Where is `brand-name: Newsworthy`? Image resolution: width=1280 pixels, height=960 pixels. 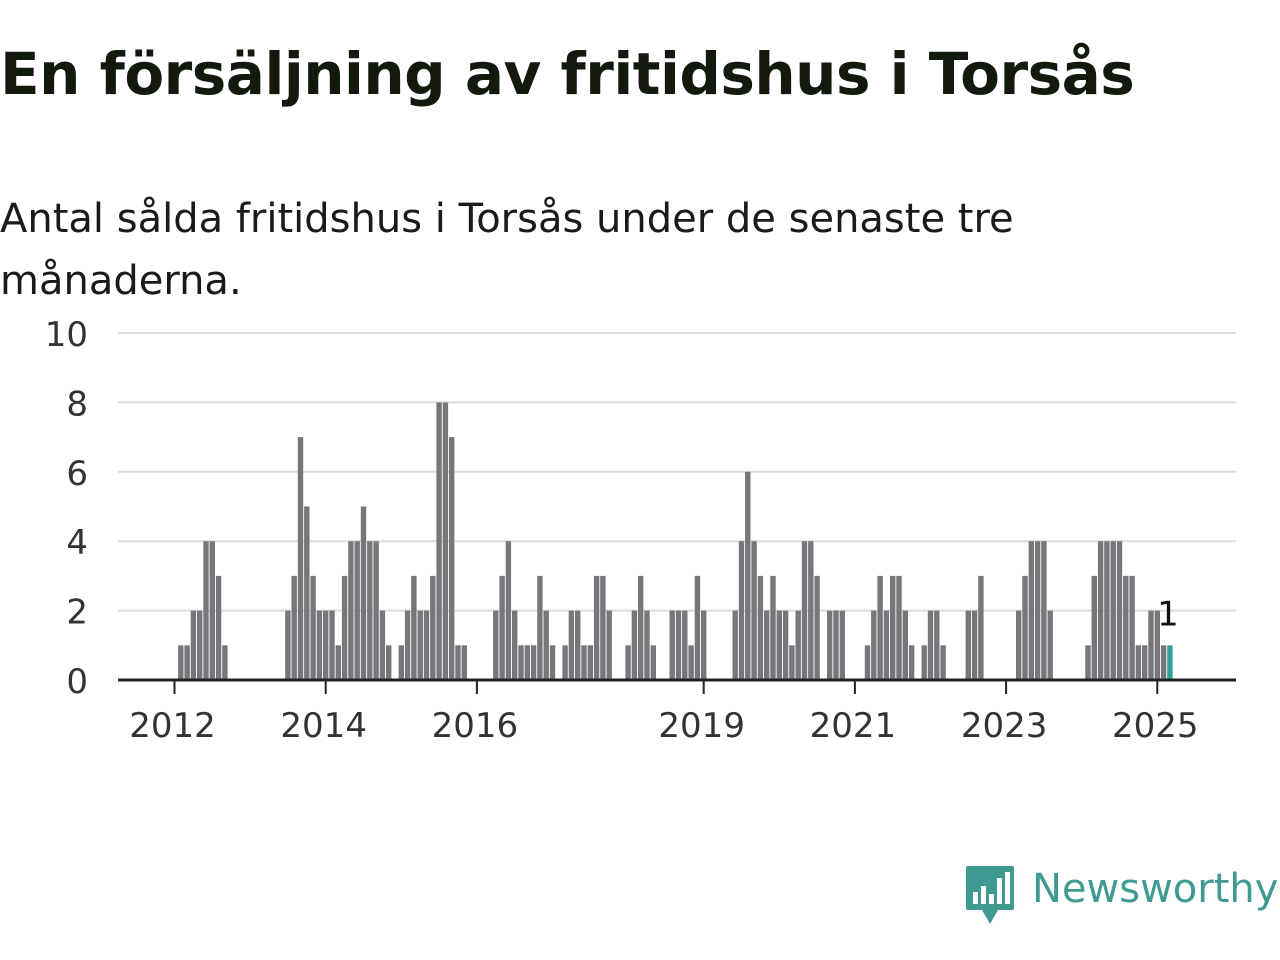
brand-name: Newsworthy is located at coordinates (1155, 889).